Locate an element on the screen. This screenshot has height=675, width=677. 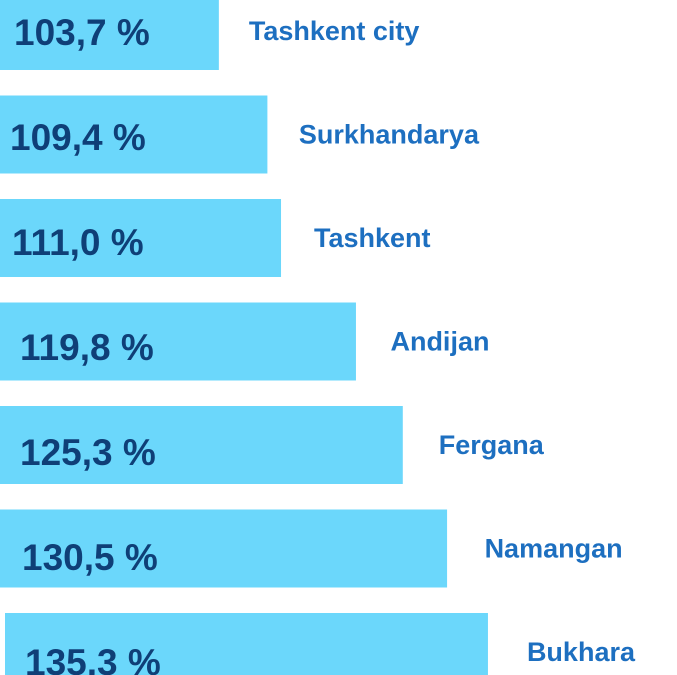
value-label: 103,7 % is located at coordinates (82, 32).